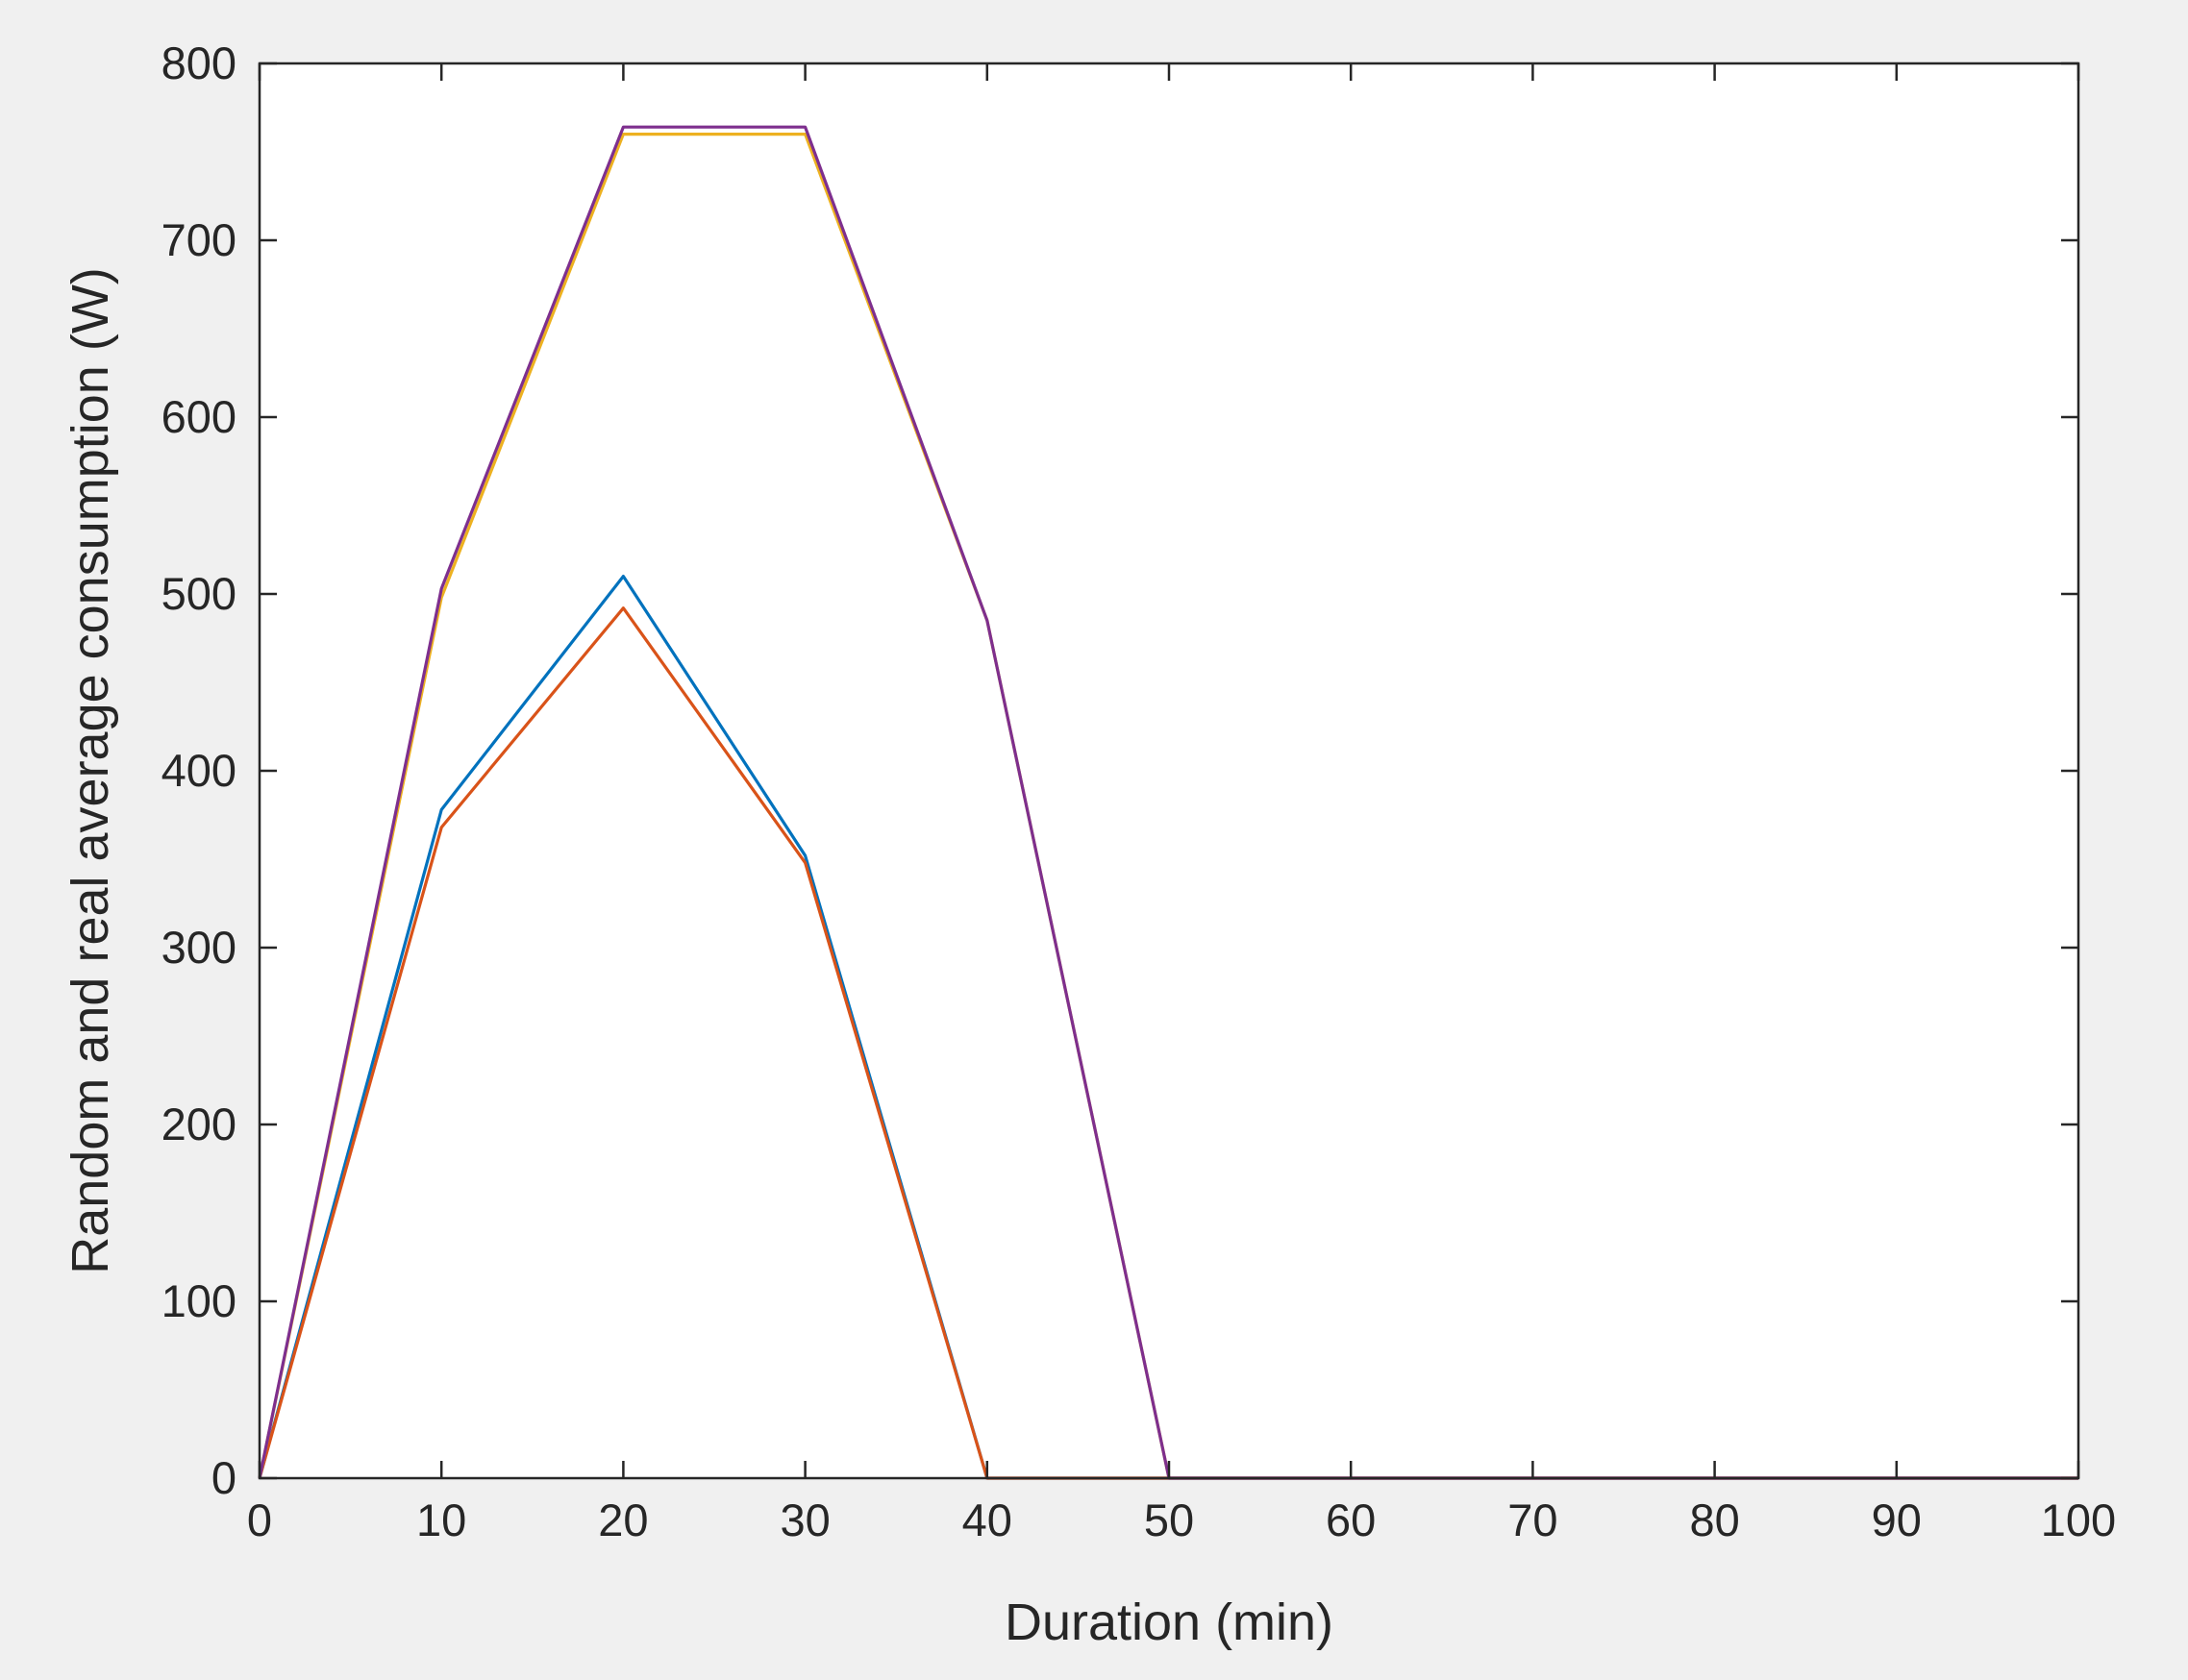  Describe the element at coordinates (1351, 1520) in the screenshot. I see `x-tick-label: 60` at that location.